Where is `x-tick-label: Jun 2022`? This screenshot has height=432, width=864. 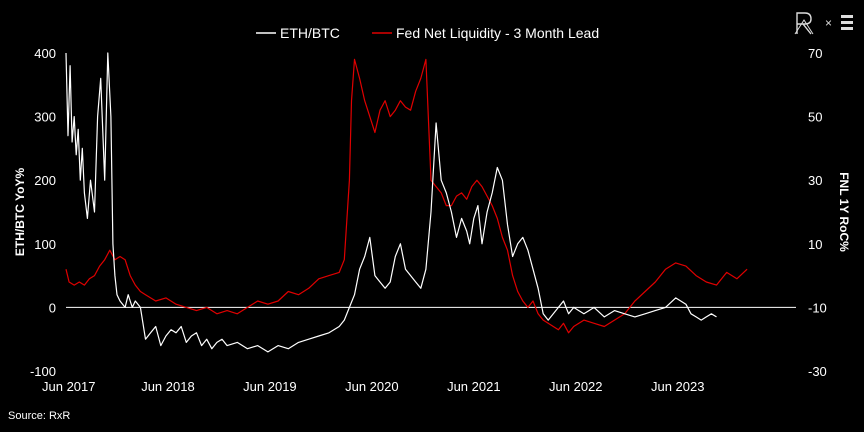
x-tick-label: Jun 2022 is located at coordinates (576, 386).